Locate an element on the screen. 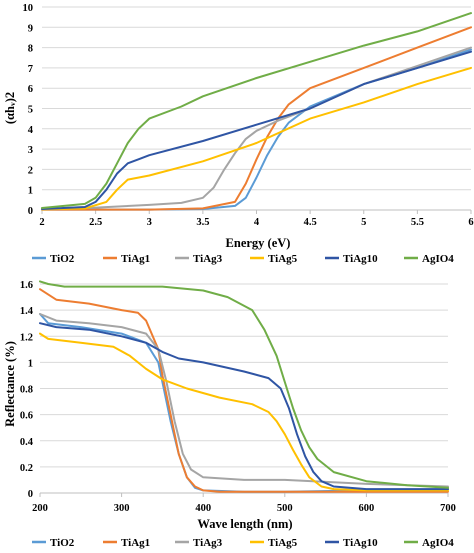 The image size is (474, 553). energy-y-tick-label: 0 is located at coordinates (30, 211).